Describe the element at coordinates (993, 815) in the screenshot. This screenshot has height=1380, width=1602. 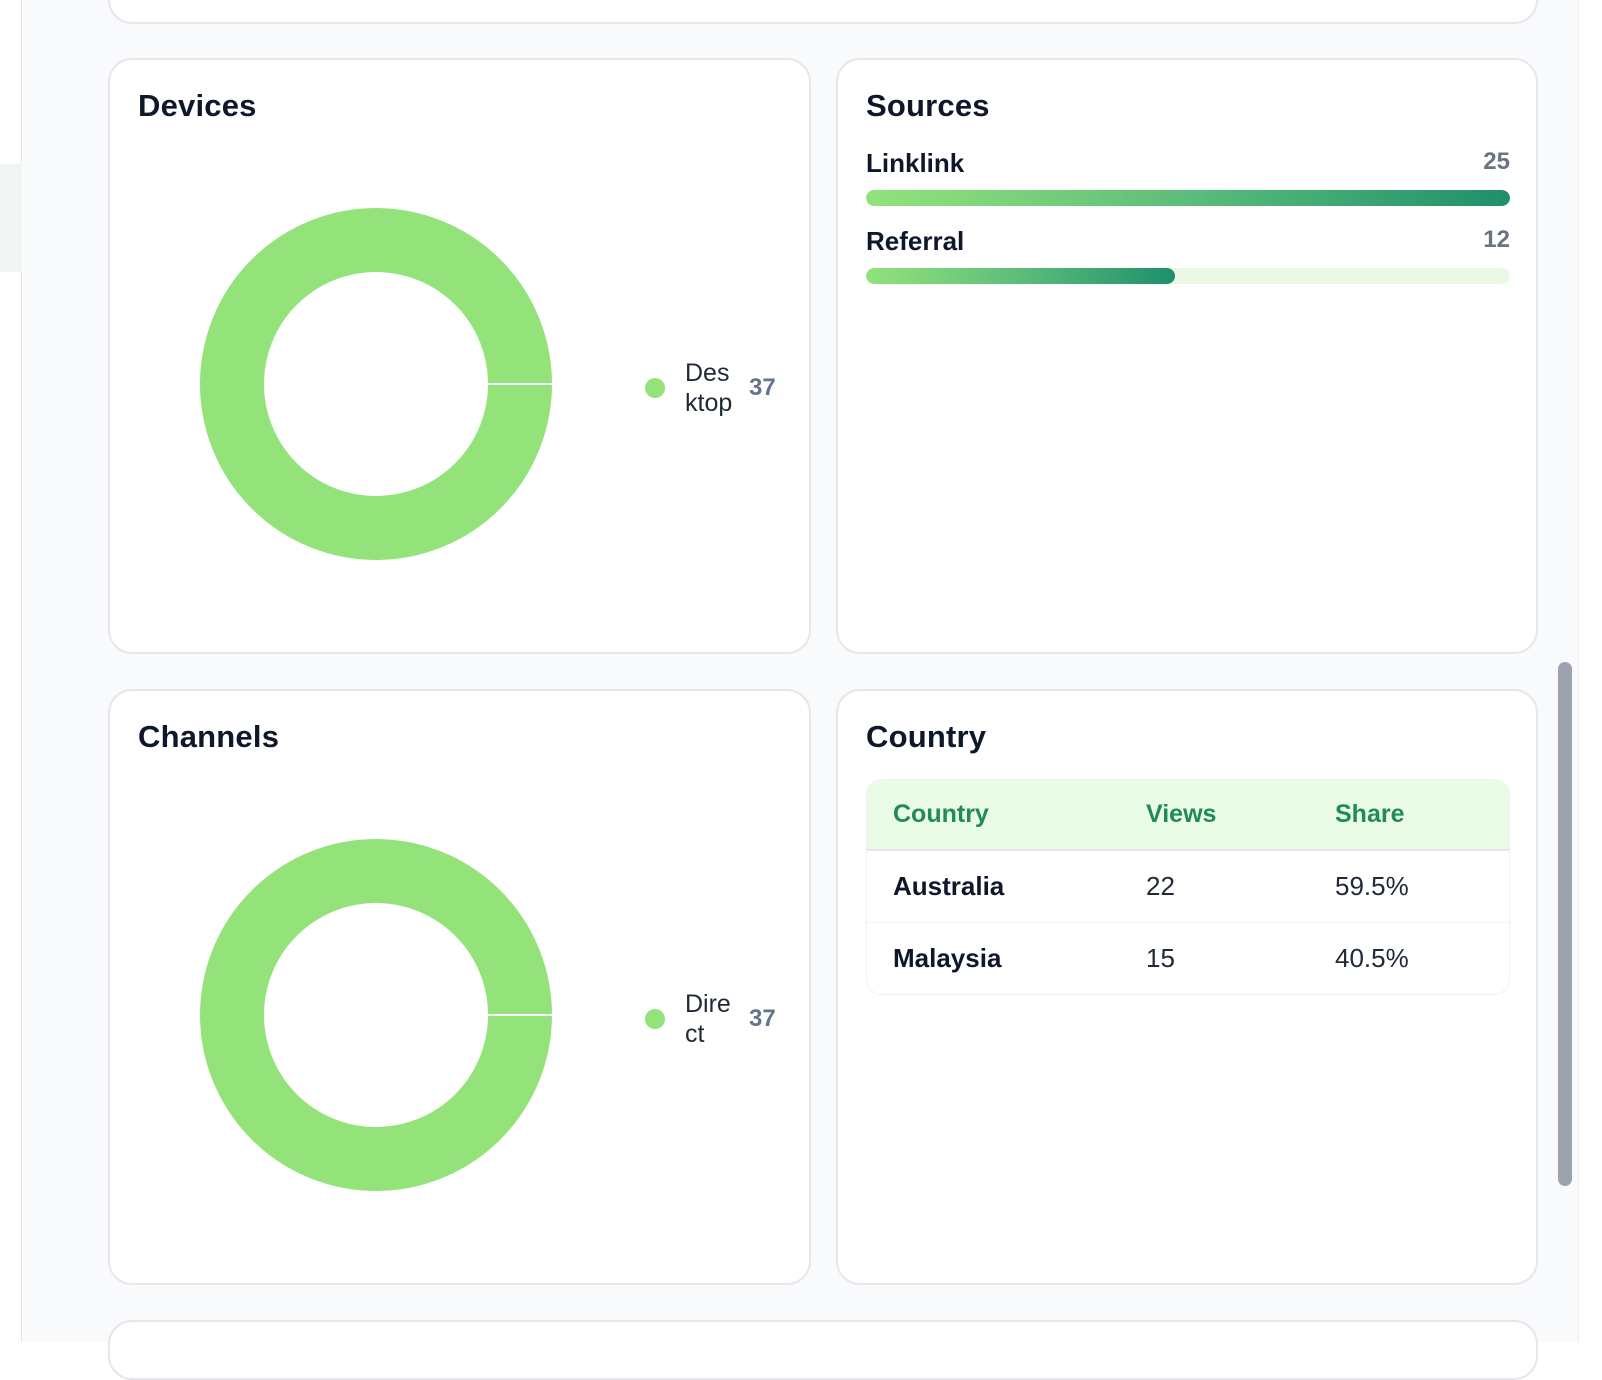
I see `column-header-country: Country` at that location.